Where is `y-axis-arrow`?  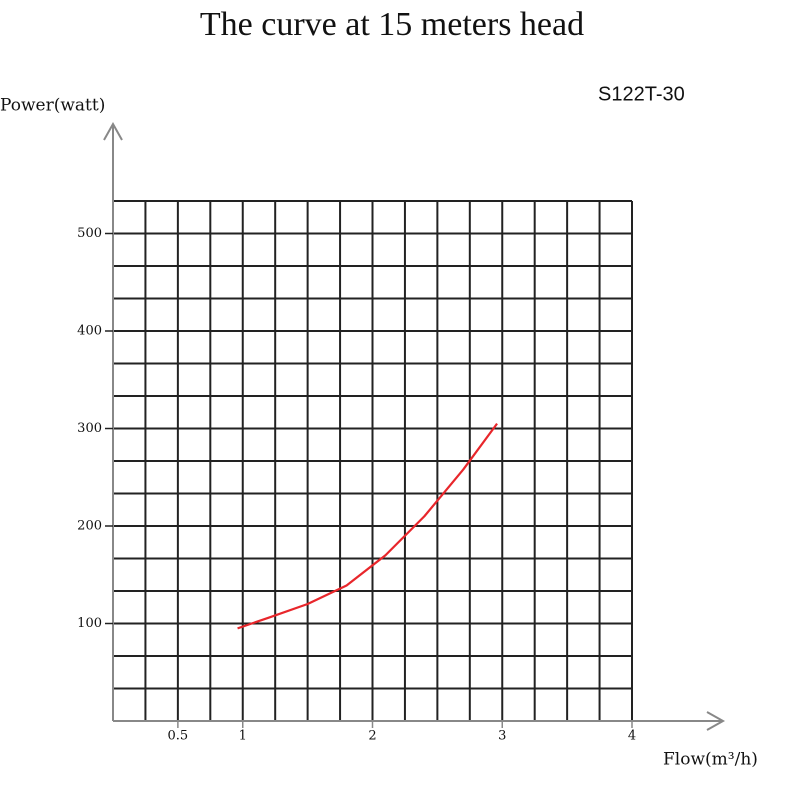 y-axis-arrow is located at coordinates (113, 131).